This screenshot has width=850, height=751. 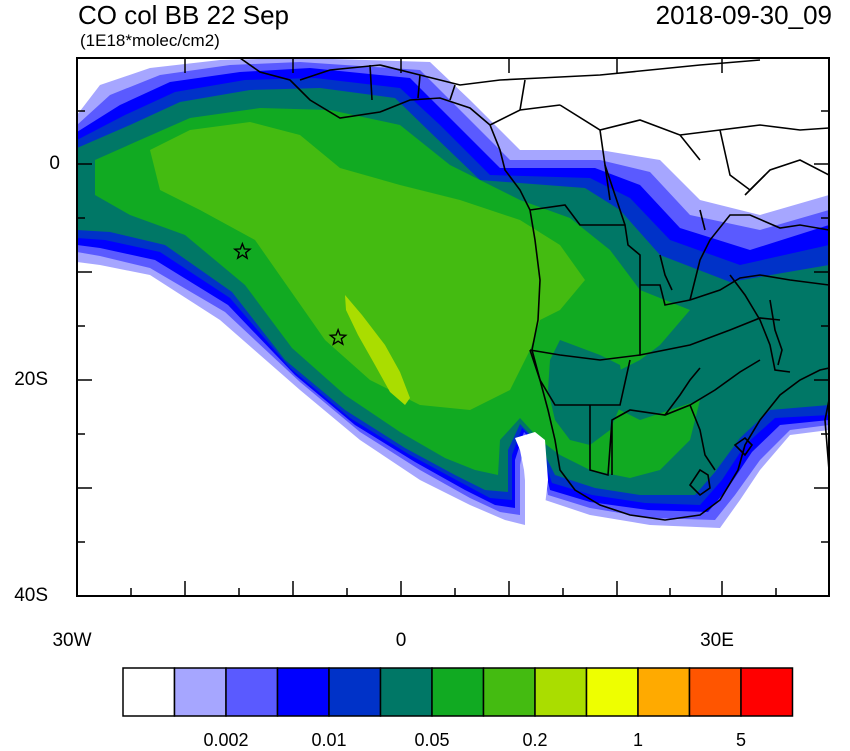 I want to click on colorbar-label: 1, so click(x=637, y=740).